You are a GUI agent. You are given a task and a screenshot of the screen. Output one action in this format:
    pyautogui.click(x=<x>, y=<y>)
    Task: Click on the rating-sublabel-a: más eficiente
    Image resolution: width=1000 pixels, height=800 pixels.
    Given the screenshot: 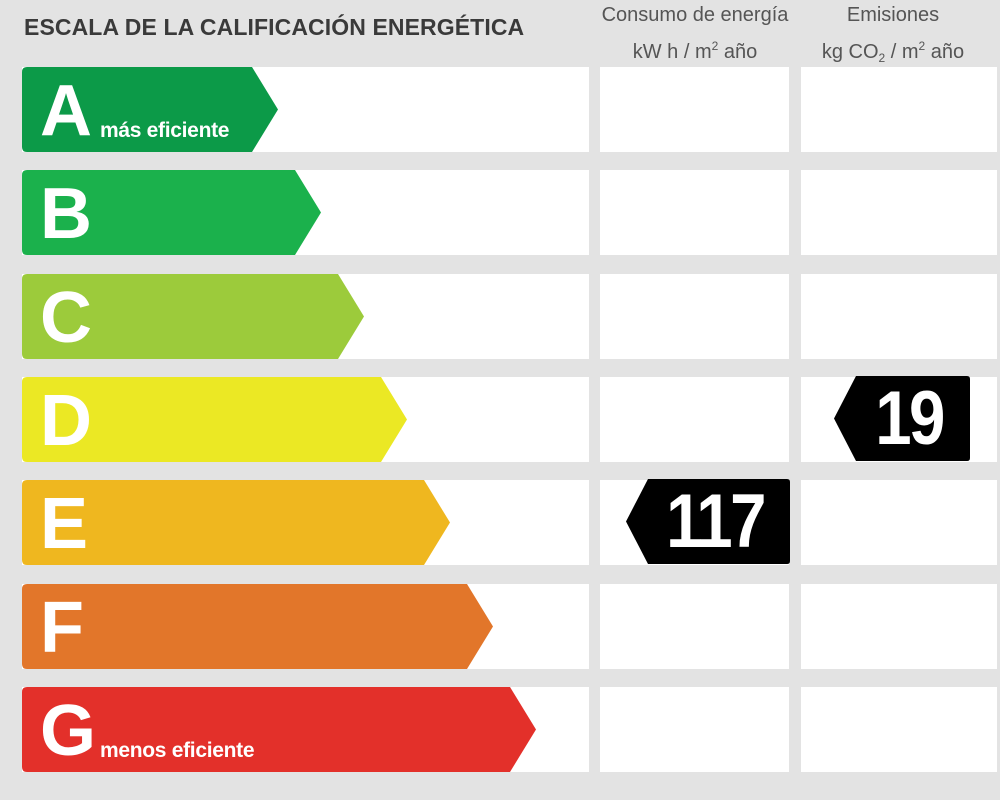 What is the action you would take?
    pyautogui.click(x=165, y=130)
    